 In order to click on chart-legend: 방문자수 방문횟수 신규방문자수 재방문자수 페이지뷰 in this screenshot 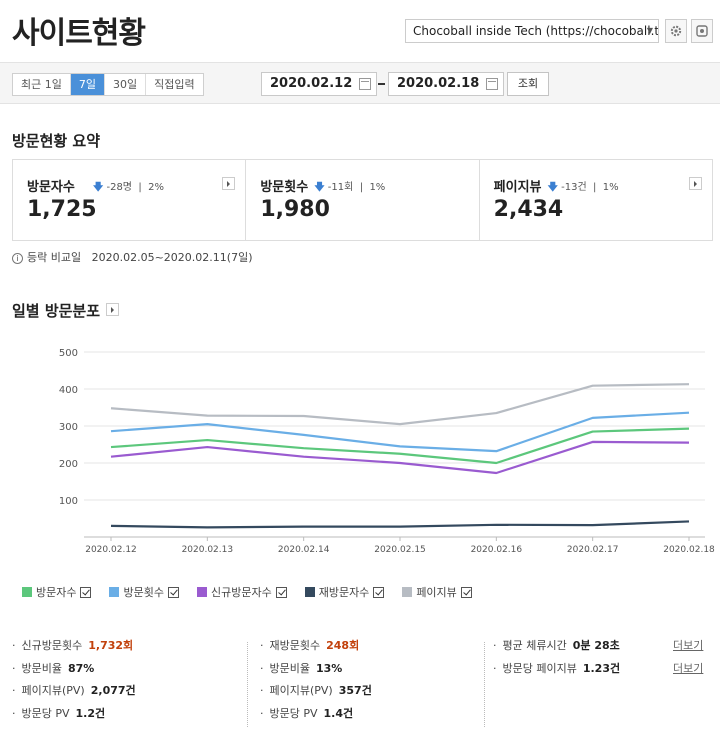, I will do `click(256, 592)`.